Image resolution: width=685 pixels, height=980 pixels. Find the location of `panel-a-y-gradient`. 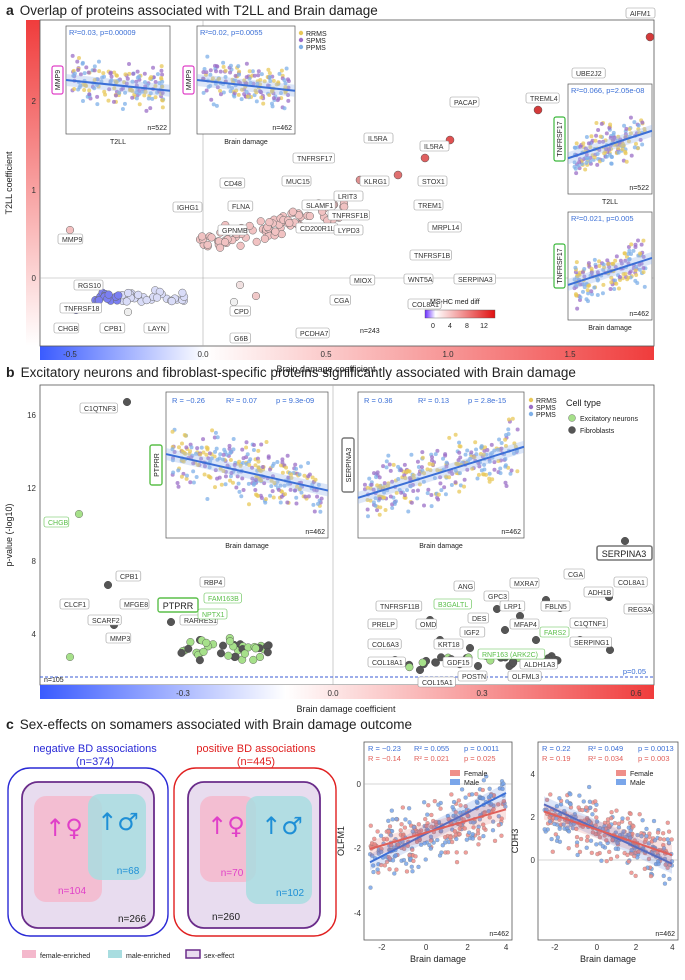

panel-a-y-gradient is located at coordinates (33, 183).